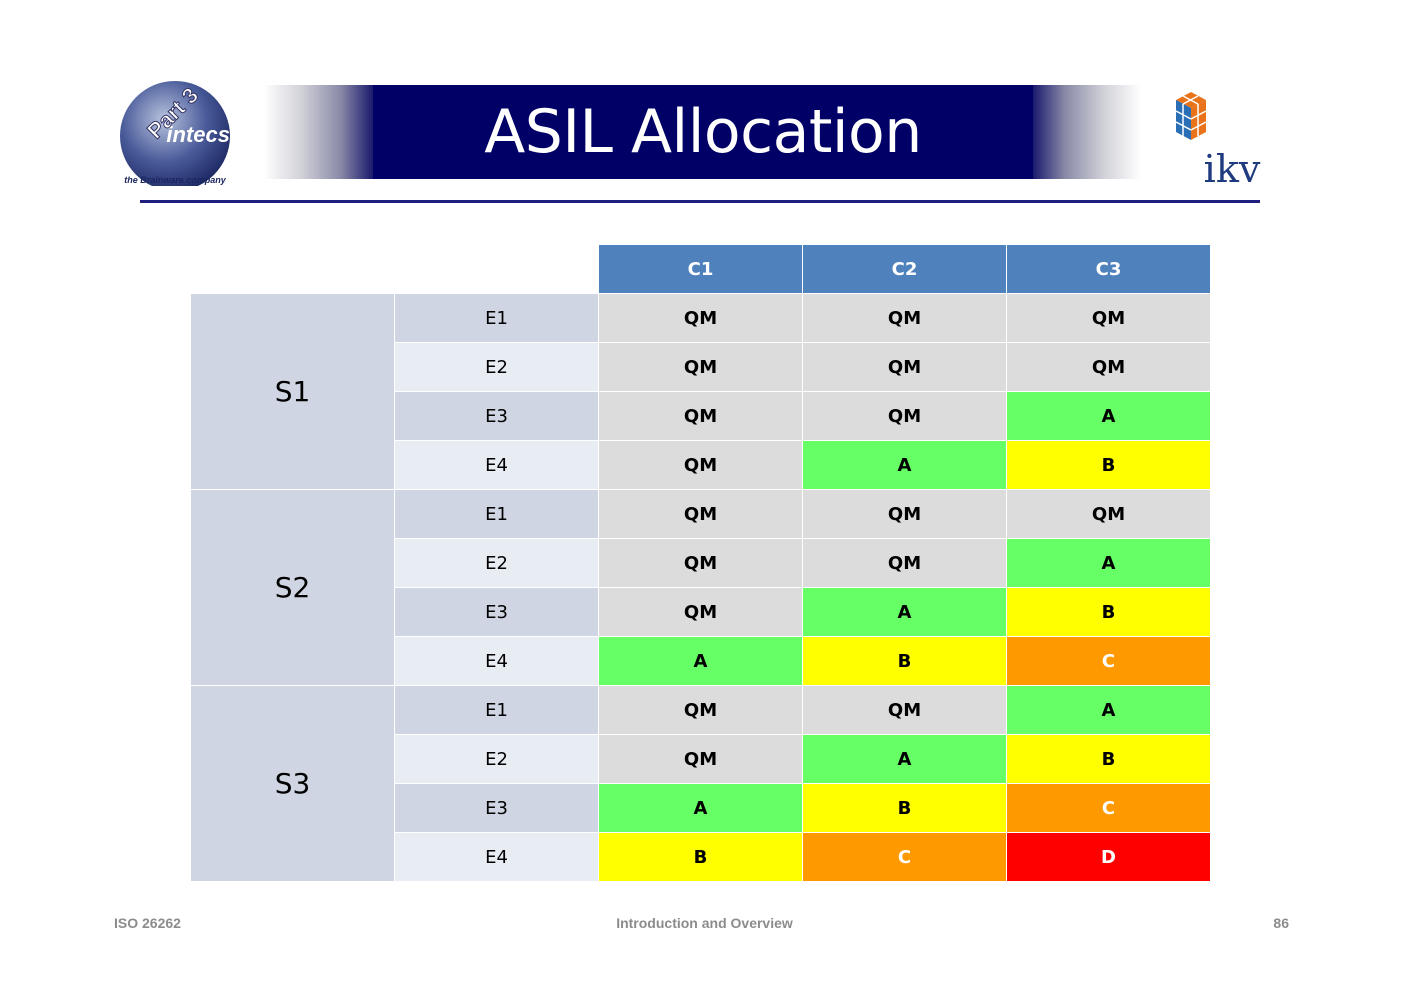 The height and width of the screenshot is (992, 1403). I want to click on intecs-tagline: the Brainware company, so click(175, 180).